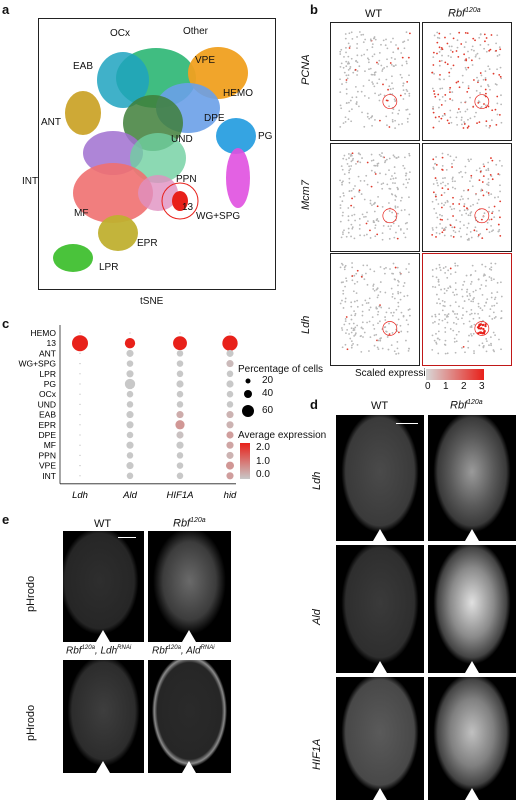  Describe the element at coordinates (245, 461) in the screenshot. I see `color-legend-gradient` at that location.